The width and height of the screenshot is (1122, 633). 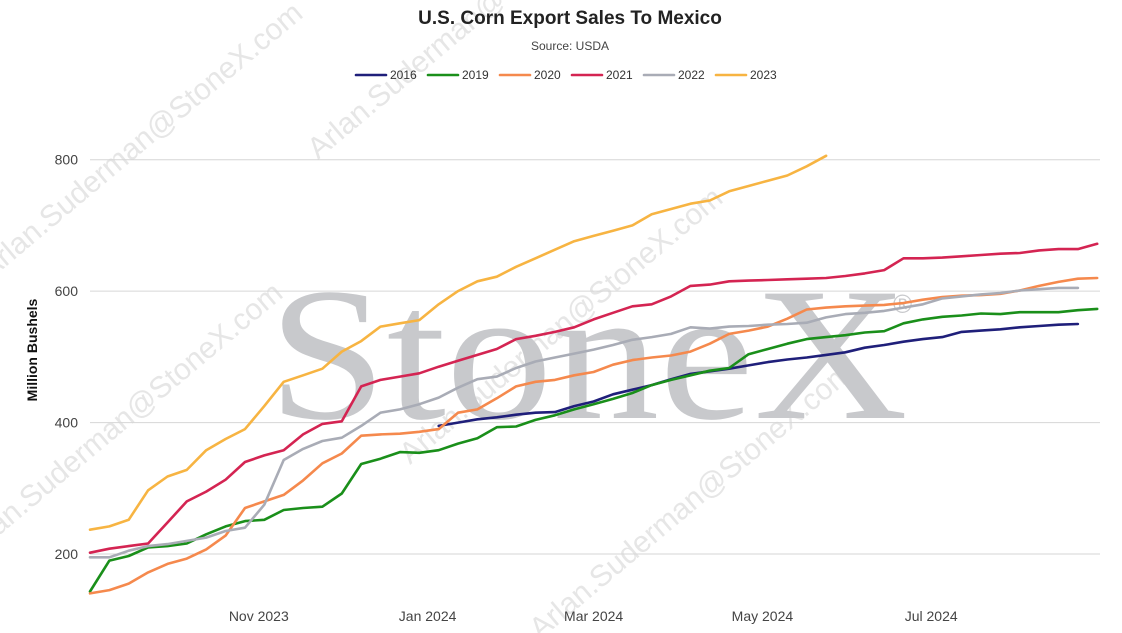 I want to click on y-axis-ticks: 200 400 600 800, so click(x=67, y=357).